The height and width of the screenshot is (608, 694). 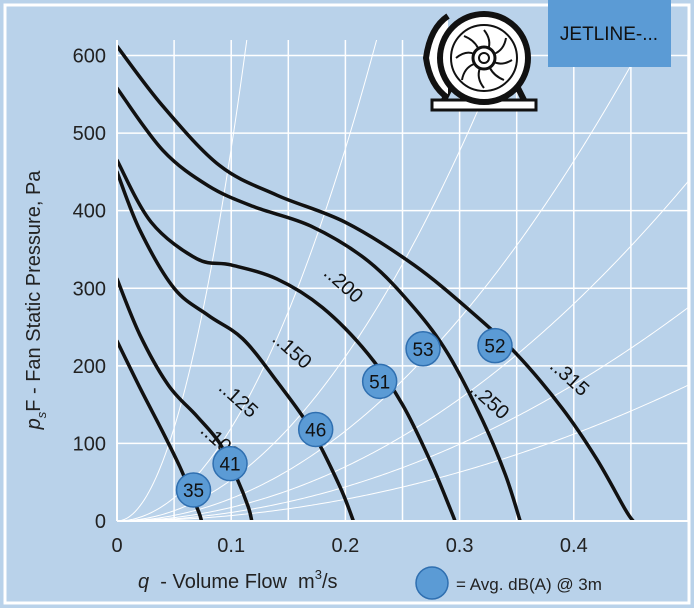 I want to click on legend: = Avg. dB(A) @ 3m, so click(x=508, y=583).